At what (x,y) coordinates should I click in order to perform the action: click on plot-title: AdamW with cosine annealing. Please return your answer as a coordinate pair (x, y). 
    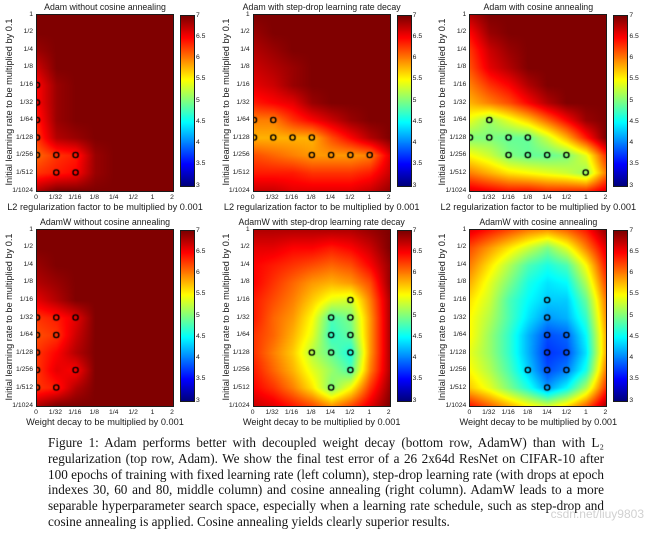
    Looking at the image, I should click on (538, 222).